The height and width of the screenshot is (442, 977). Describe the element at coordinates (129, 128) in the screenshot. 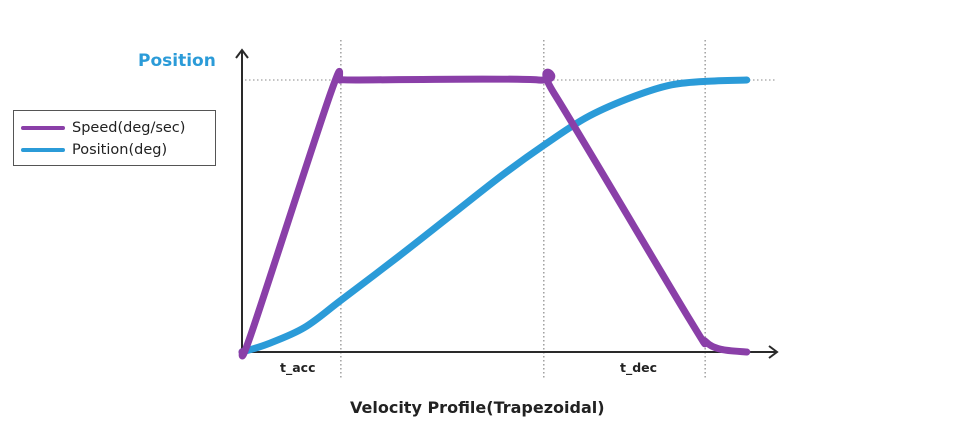

I see `legend-label-speed: Speed(deg/sec)` at that location.